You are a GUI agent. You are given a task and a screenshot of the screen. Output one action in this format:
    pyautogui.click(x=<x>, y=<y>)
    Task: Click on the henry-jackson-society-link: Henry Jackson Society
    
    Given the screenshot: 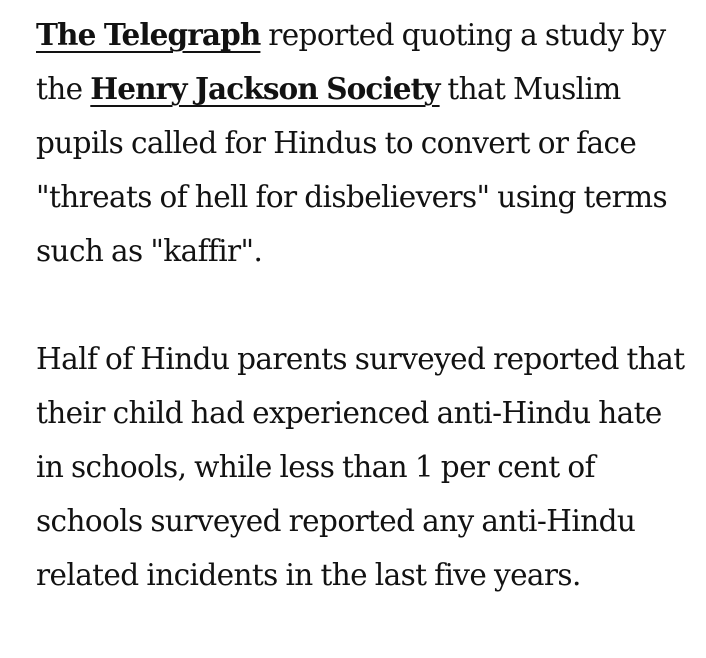 What is the action you would take?
    pyautogui.click(x=265, y=88)
    